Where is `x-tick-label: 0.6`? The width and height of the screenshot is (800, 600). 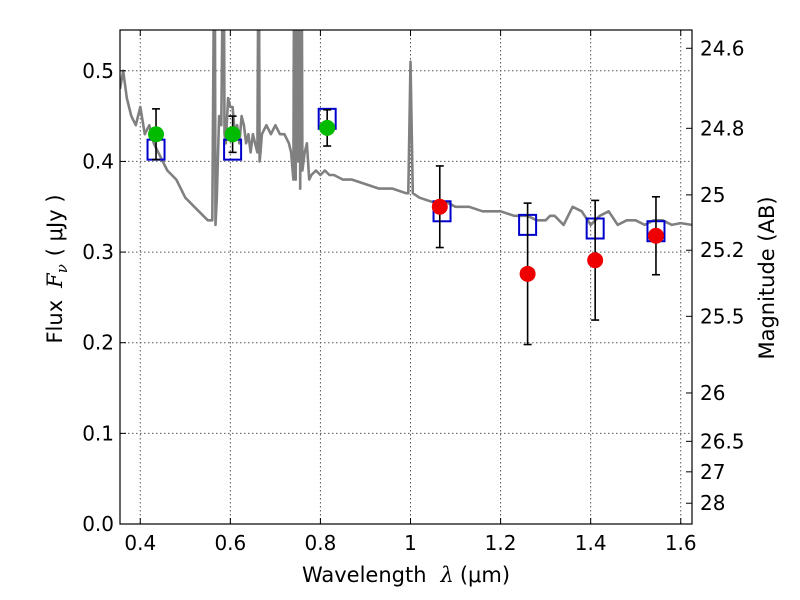 x-tick-label: 0.6 is located at coordinates (230, 543).